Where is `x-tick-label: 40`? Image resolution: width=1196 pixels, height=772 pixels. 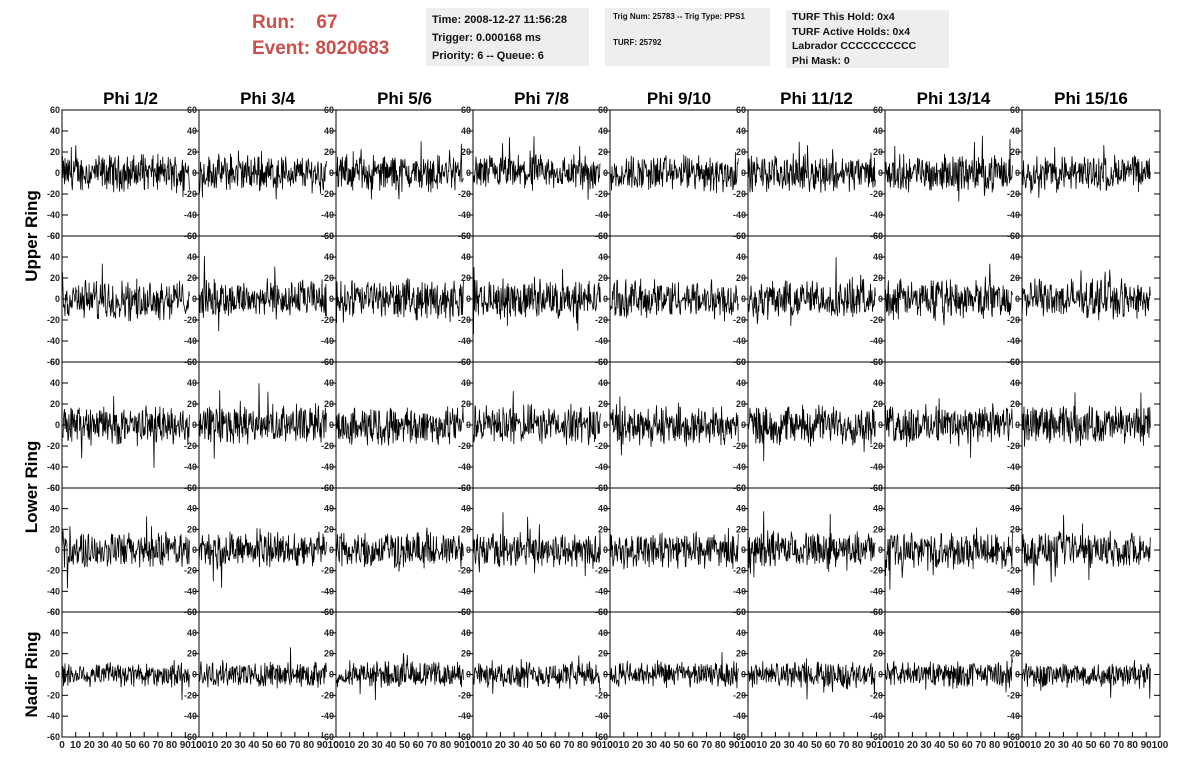
x-tick-label: 40 is located at coordinates (1078, 745).